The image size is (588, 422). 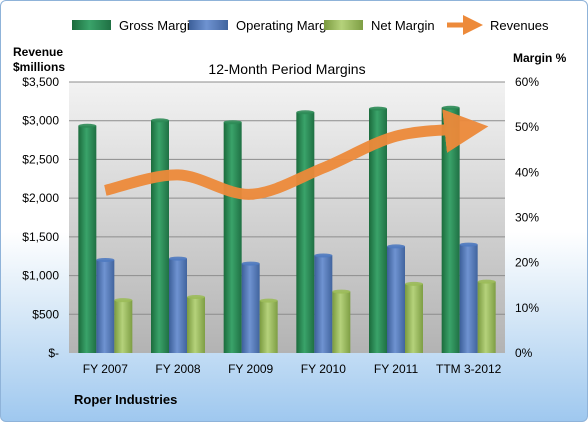 I want to click on left-tick-label: $-, so click(x=53, y=353).